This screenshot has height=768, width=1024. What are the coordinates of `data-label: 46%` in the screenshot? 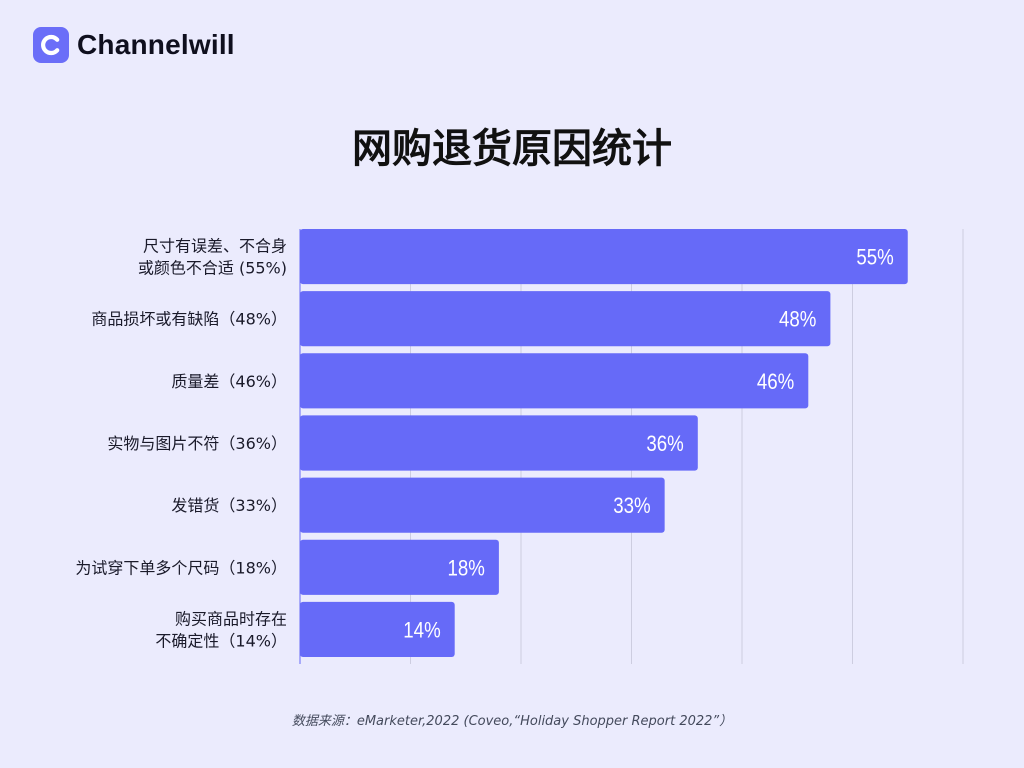 It's located at (775, 383).